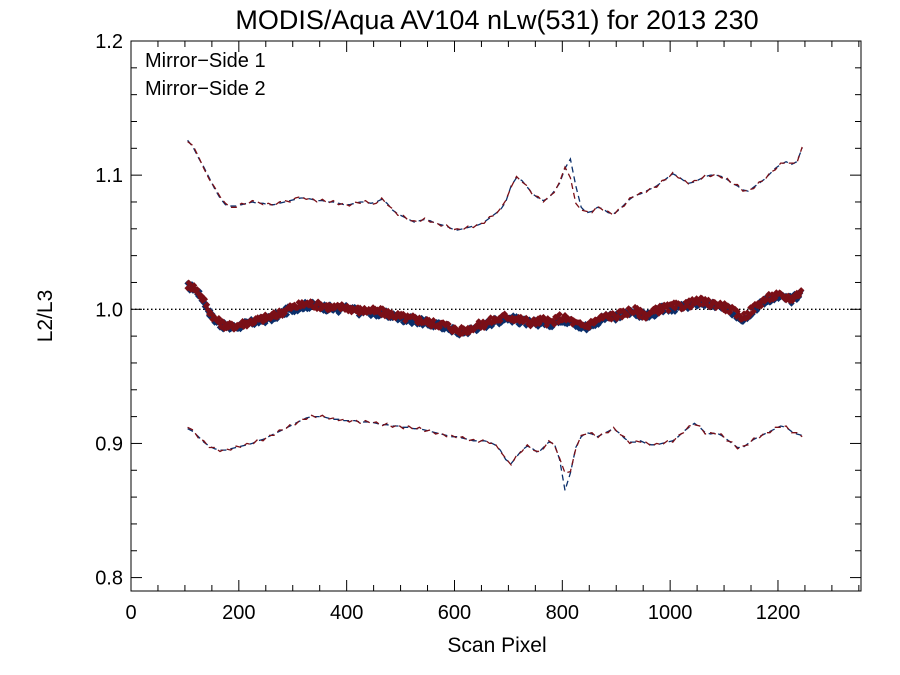 The image size is (900, 675). Describe the element at coordinates (130, 613) in the screenshot. I see `x-tick-label: 0` at that location.